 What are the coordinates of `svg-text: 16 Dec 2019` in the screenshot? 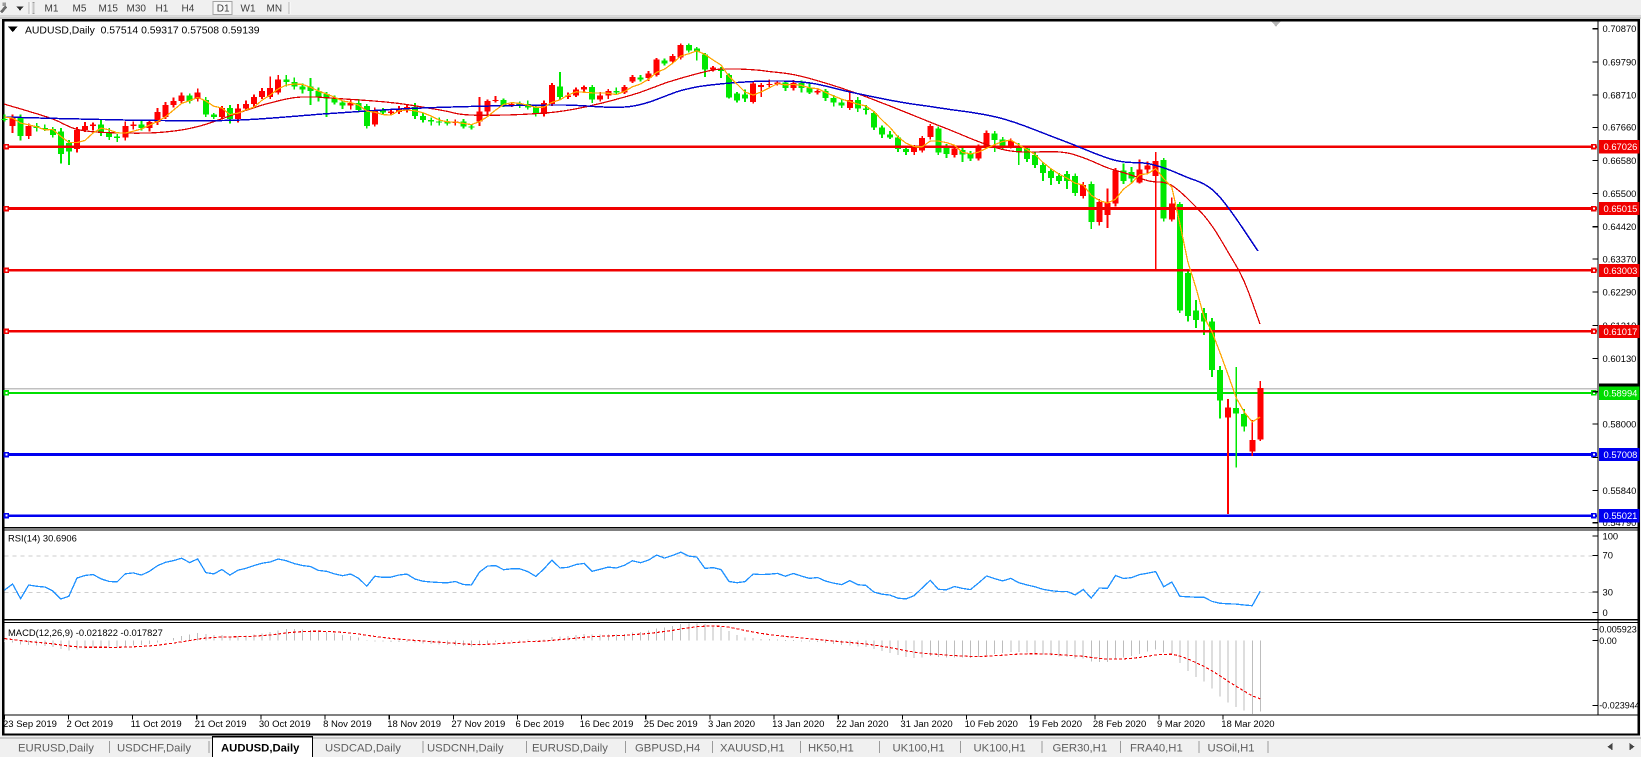 It's located at (607, 724).